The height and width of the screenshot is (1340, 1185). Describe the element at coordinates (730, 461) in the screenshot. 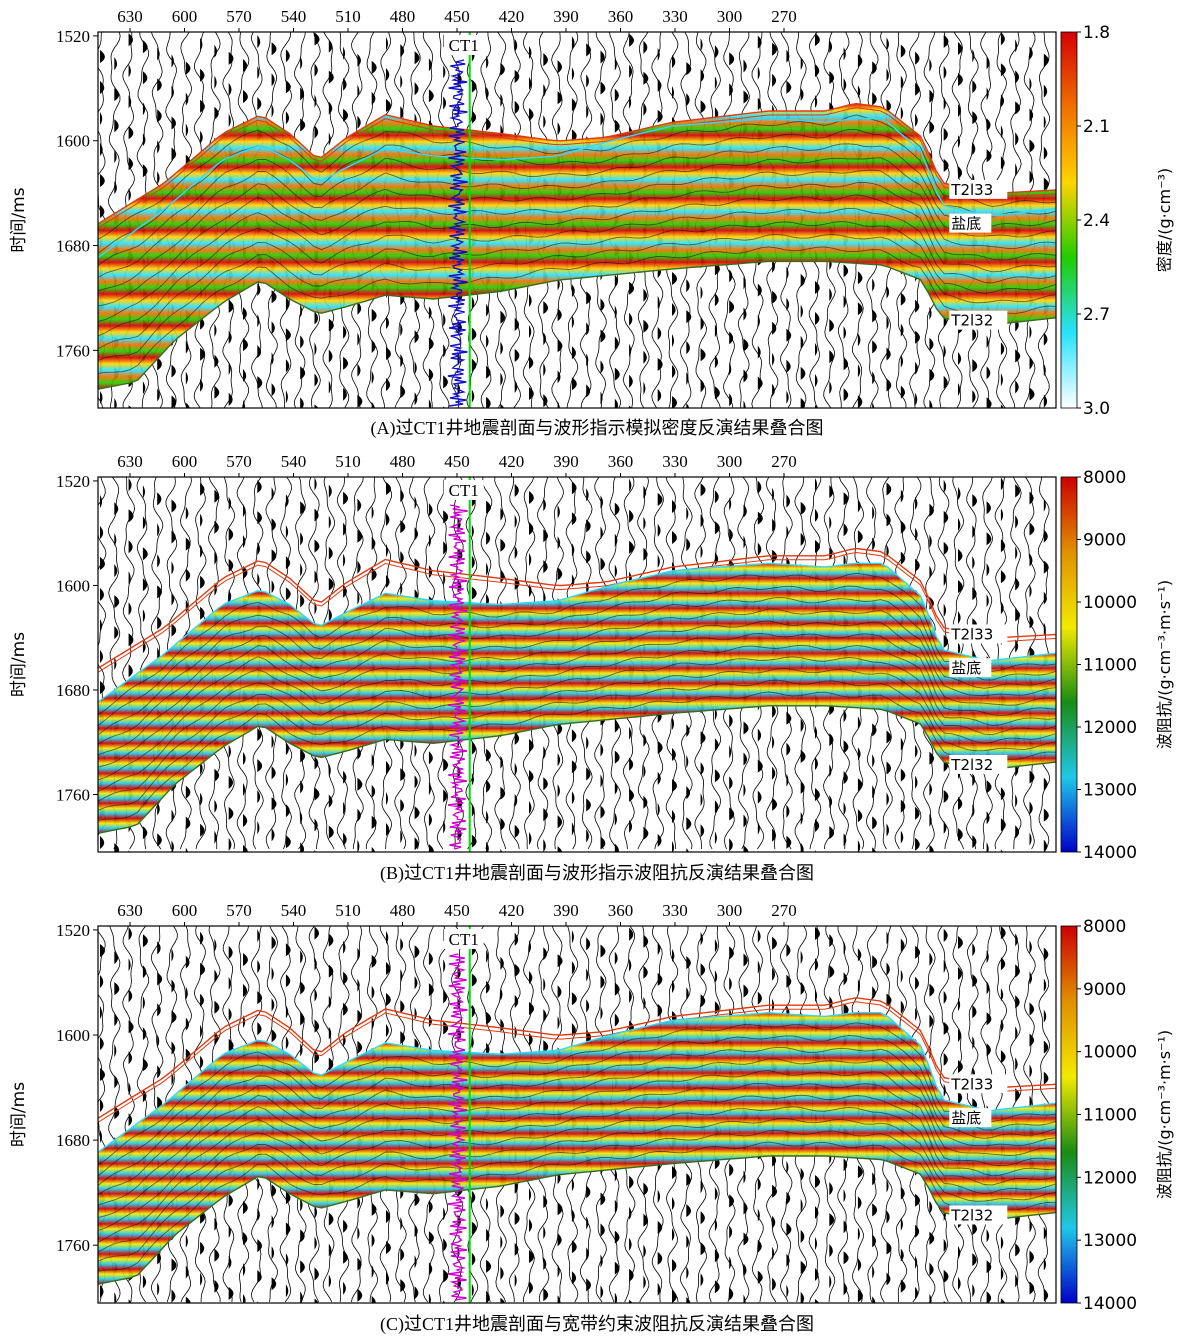

I see `x-tick-label: 300` at that location.